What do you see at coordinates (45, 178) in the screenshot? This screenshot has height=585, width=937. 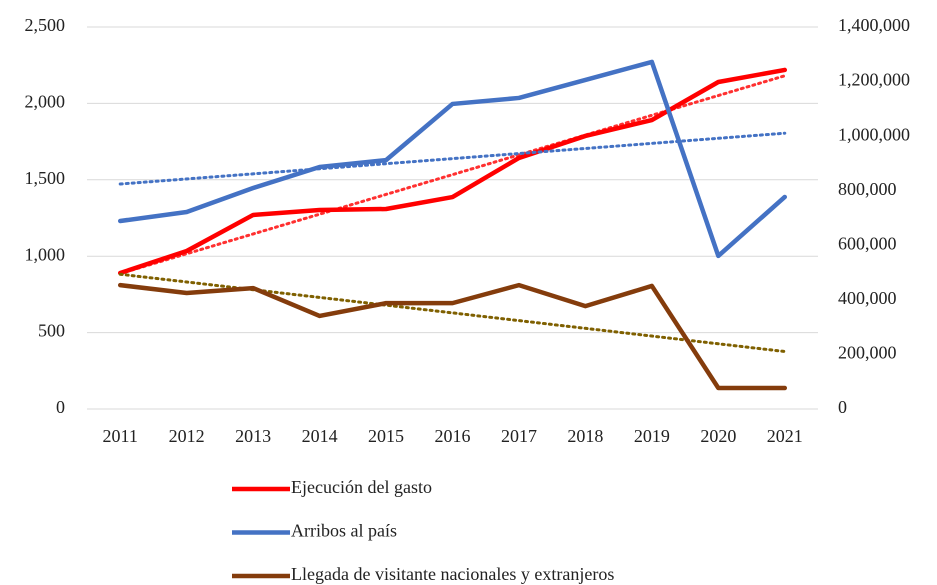 I see `y-tick-label: 1,500` at bounding box center [45, 178].